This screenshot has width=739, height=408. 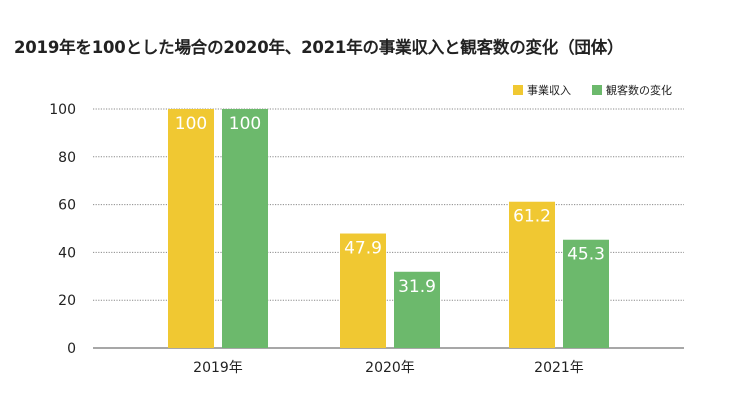 What do you see at coordinates (62, 110) in the screenshot?
I see `y-tick-label: 100` at bounding box center [62, 110].